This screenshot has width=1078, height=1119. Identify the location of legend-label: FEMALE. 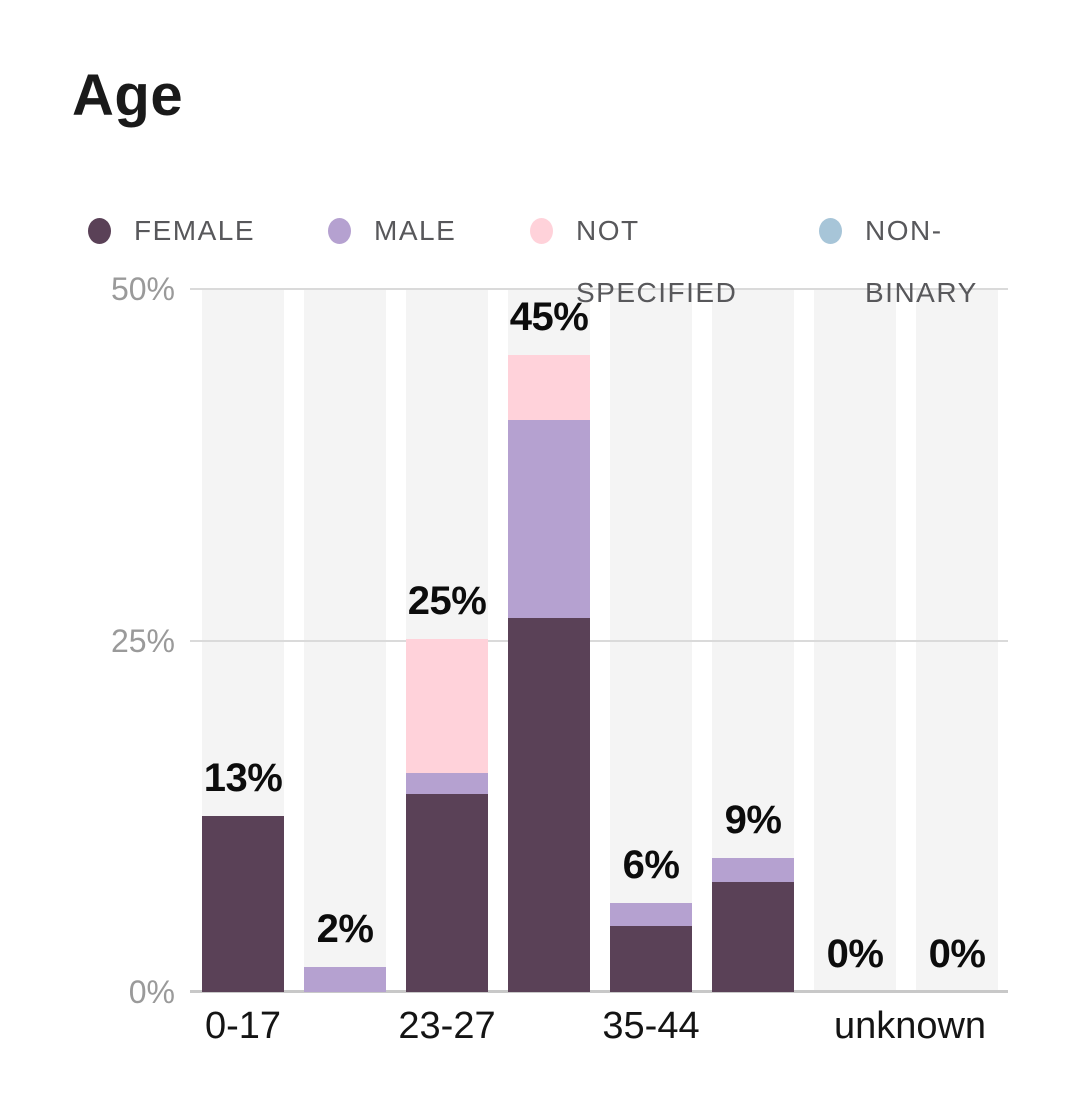
(195, 230).